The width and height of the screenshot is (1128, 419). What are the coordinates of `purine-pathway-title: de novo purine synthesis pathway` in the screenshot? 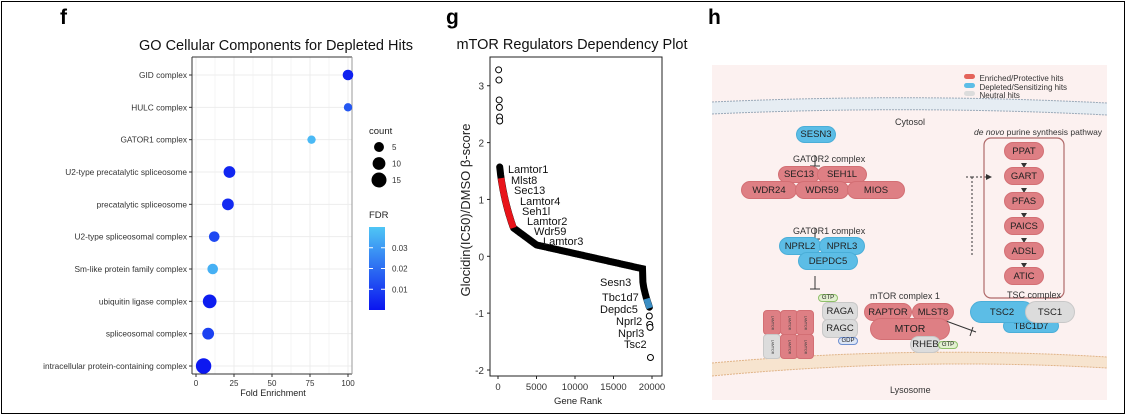 It's located at (1038, 132).